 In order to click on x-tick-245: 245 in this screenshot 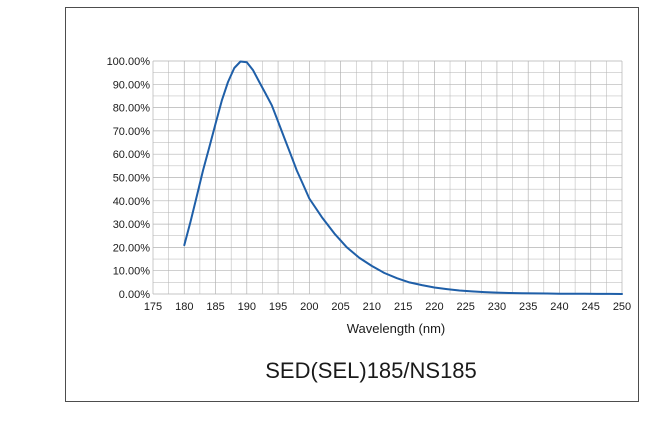, I will do `click(591, 307)`.